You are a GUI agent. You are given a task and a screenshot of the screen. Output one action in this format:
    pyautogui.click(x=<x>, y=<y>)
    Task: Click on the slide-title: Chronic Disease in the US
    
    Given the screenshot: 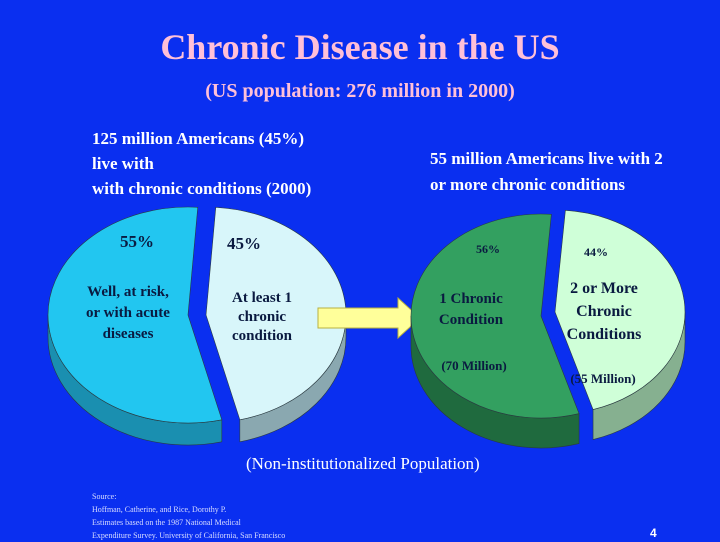 What is the action you would take?
    pyautogui.click(x=360, y=47)
    